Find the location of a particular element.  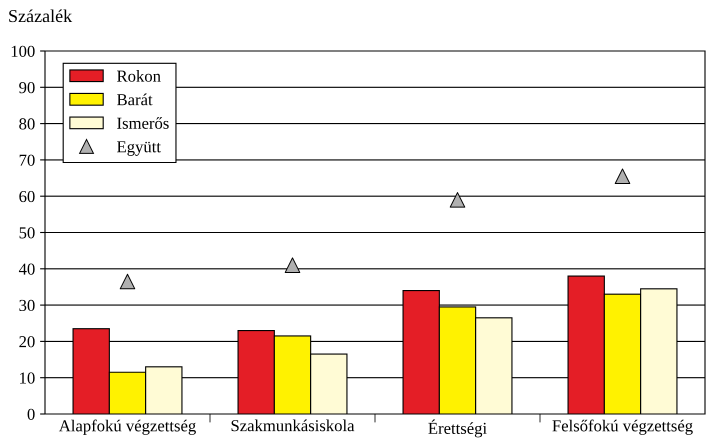

y-tick-label: 70 is located at coordinates (27, 160).